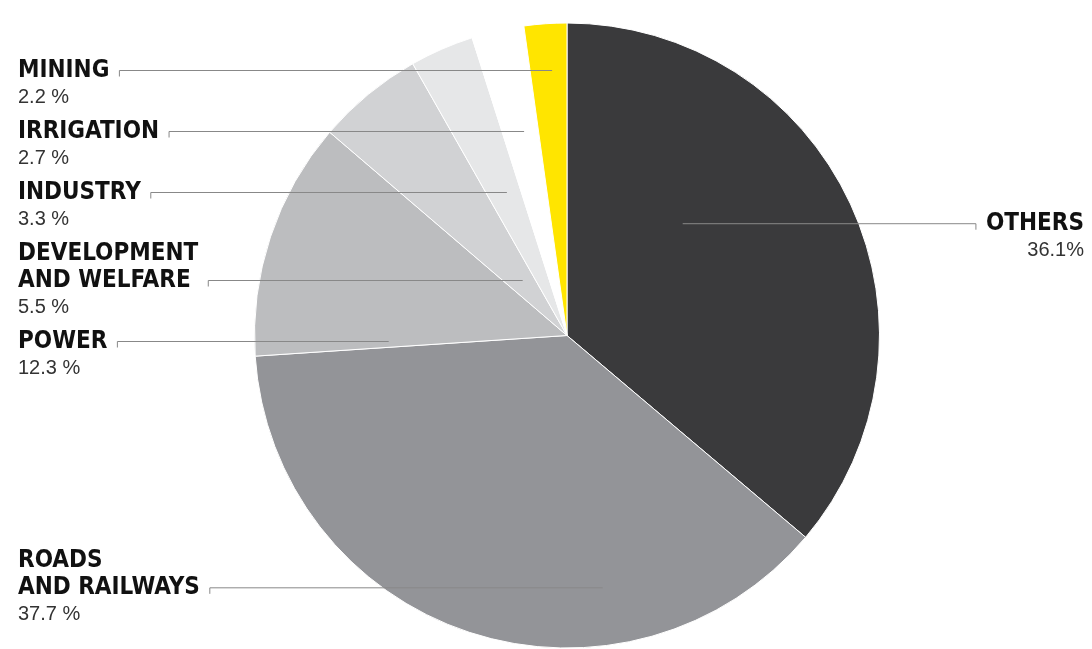  What do you see at coordinates (80, 190) in the screenshot?
I see `slice-label: INDUSTRY` at bounding box center [80, 190].